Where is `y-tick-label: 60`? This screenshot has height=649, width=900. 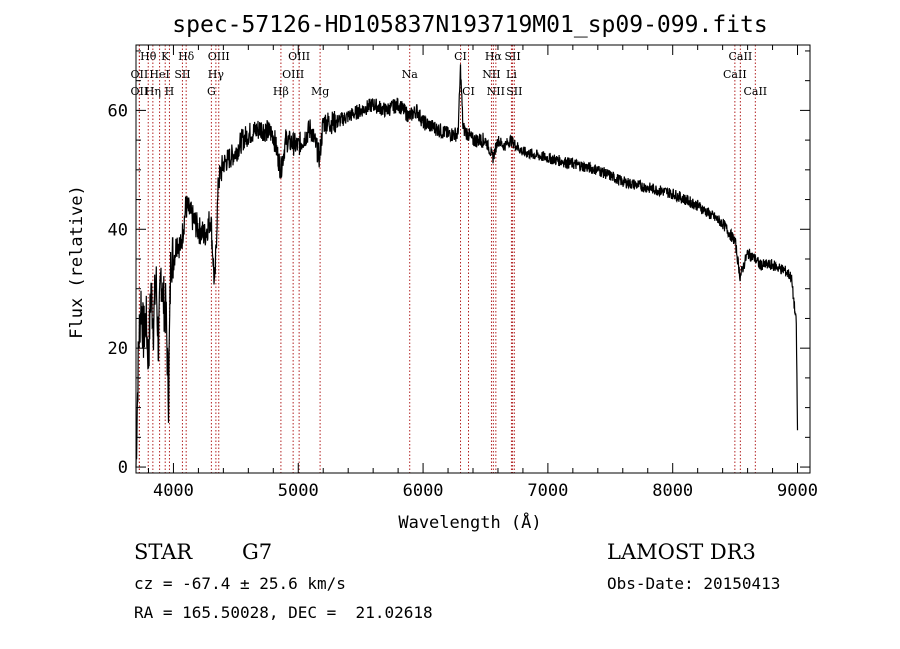
y-tick-label: 60 is located at coordinates (118, 111).